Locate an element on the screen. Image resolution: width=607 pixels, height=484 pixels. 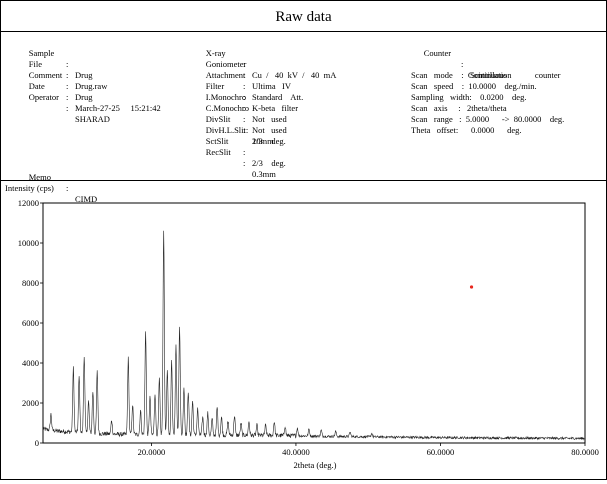
y-ticks: 0 2000 4000 6000 8000 10000 12000 is located at coordinates (30, 323).